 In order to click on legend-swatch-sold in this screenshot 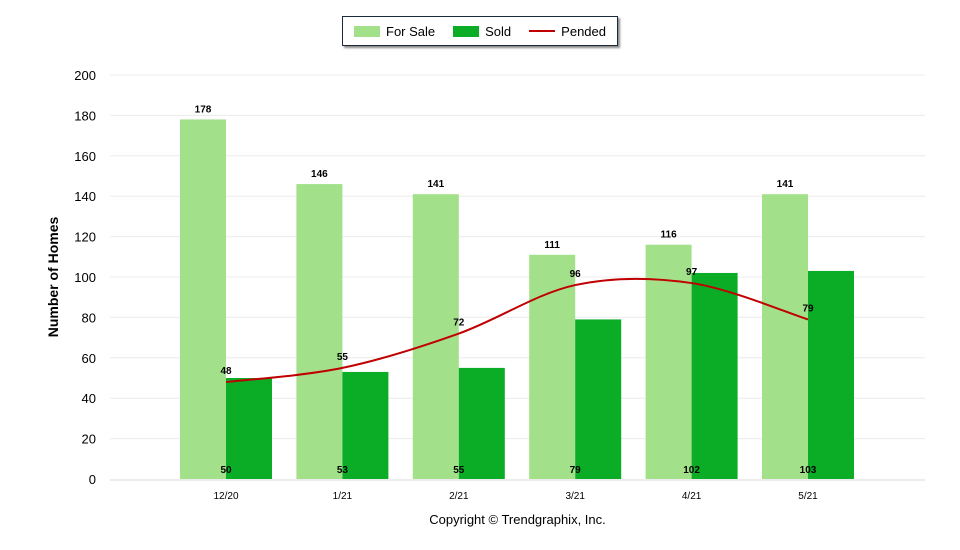, I will do `click(466, 31)`.